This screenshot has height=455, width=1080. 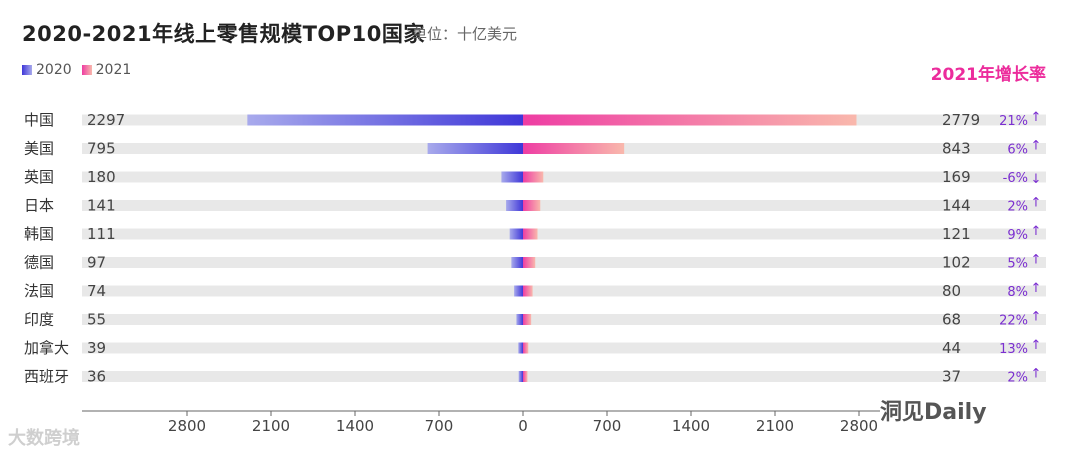 What do you see at coordinates (46, 348) in the screenshot?
I see `category-label: 加拿大` at bounding box center [46, 348].